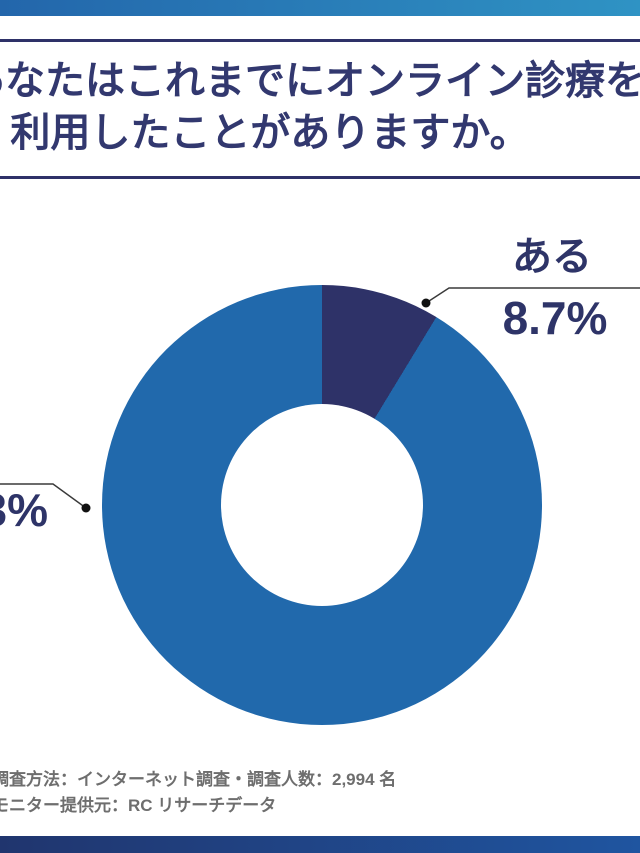 This screenshot has height=853, width=640. I want to click on donut-hole, so click(322, 505).